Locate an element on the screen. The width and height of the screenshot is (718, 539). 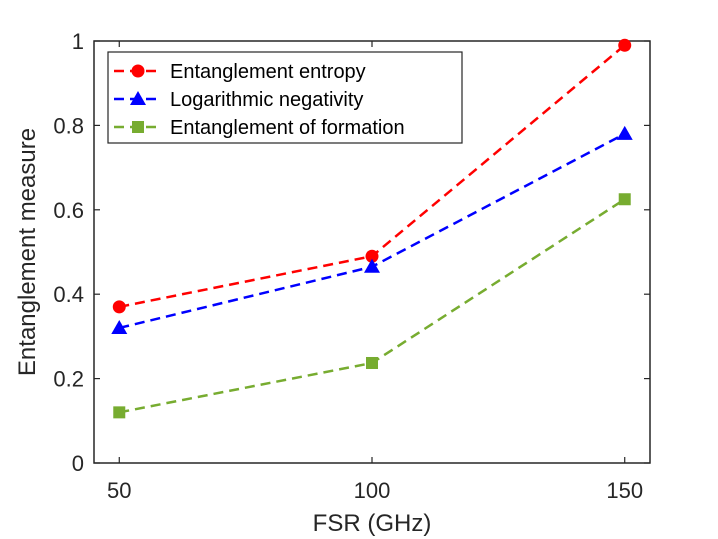
y-tick-label: 0.2 is located at coordinates (68, 379).